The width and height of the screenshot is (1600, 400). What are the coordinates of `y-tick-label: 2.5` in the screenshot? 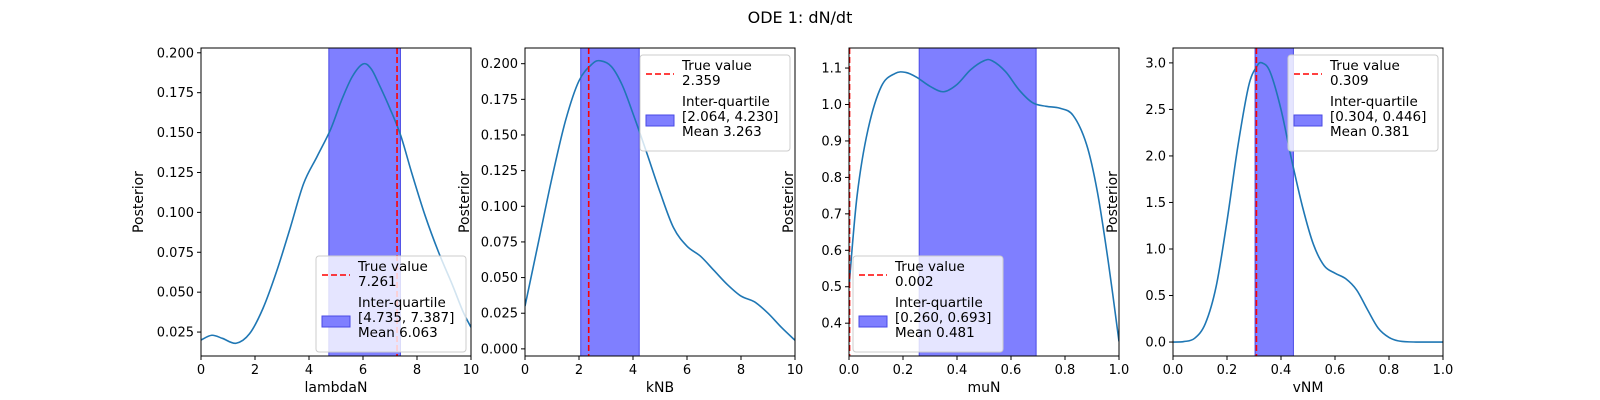 It's located at (1155, 110).